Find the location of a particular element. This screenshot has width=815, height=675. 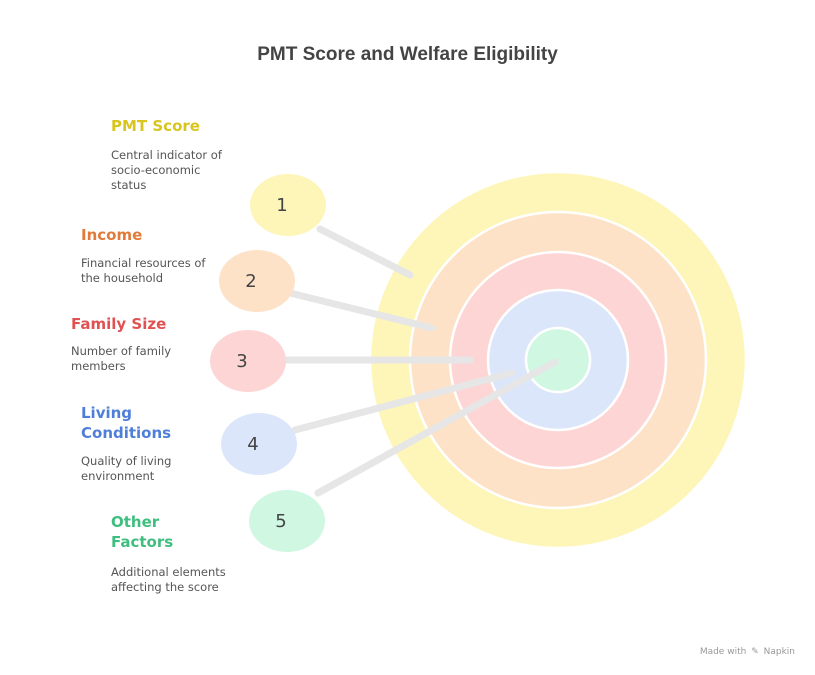

napkin-logo-icon: ✎ is located at coordinates (755, 652).